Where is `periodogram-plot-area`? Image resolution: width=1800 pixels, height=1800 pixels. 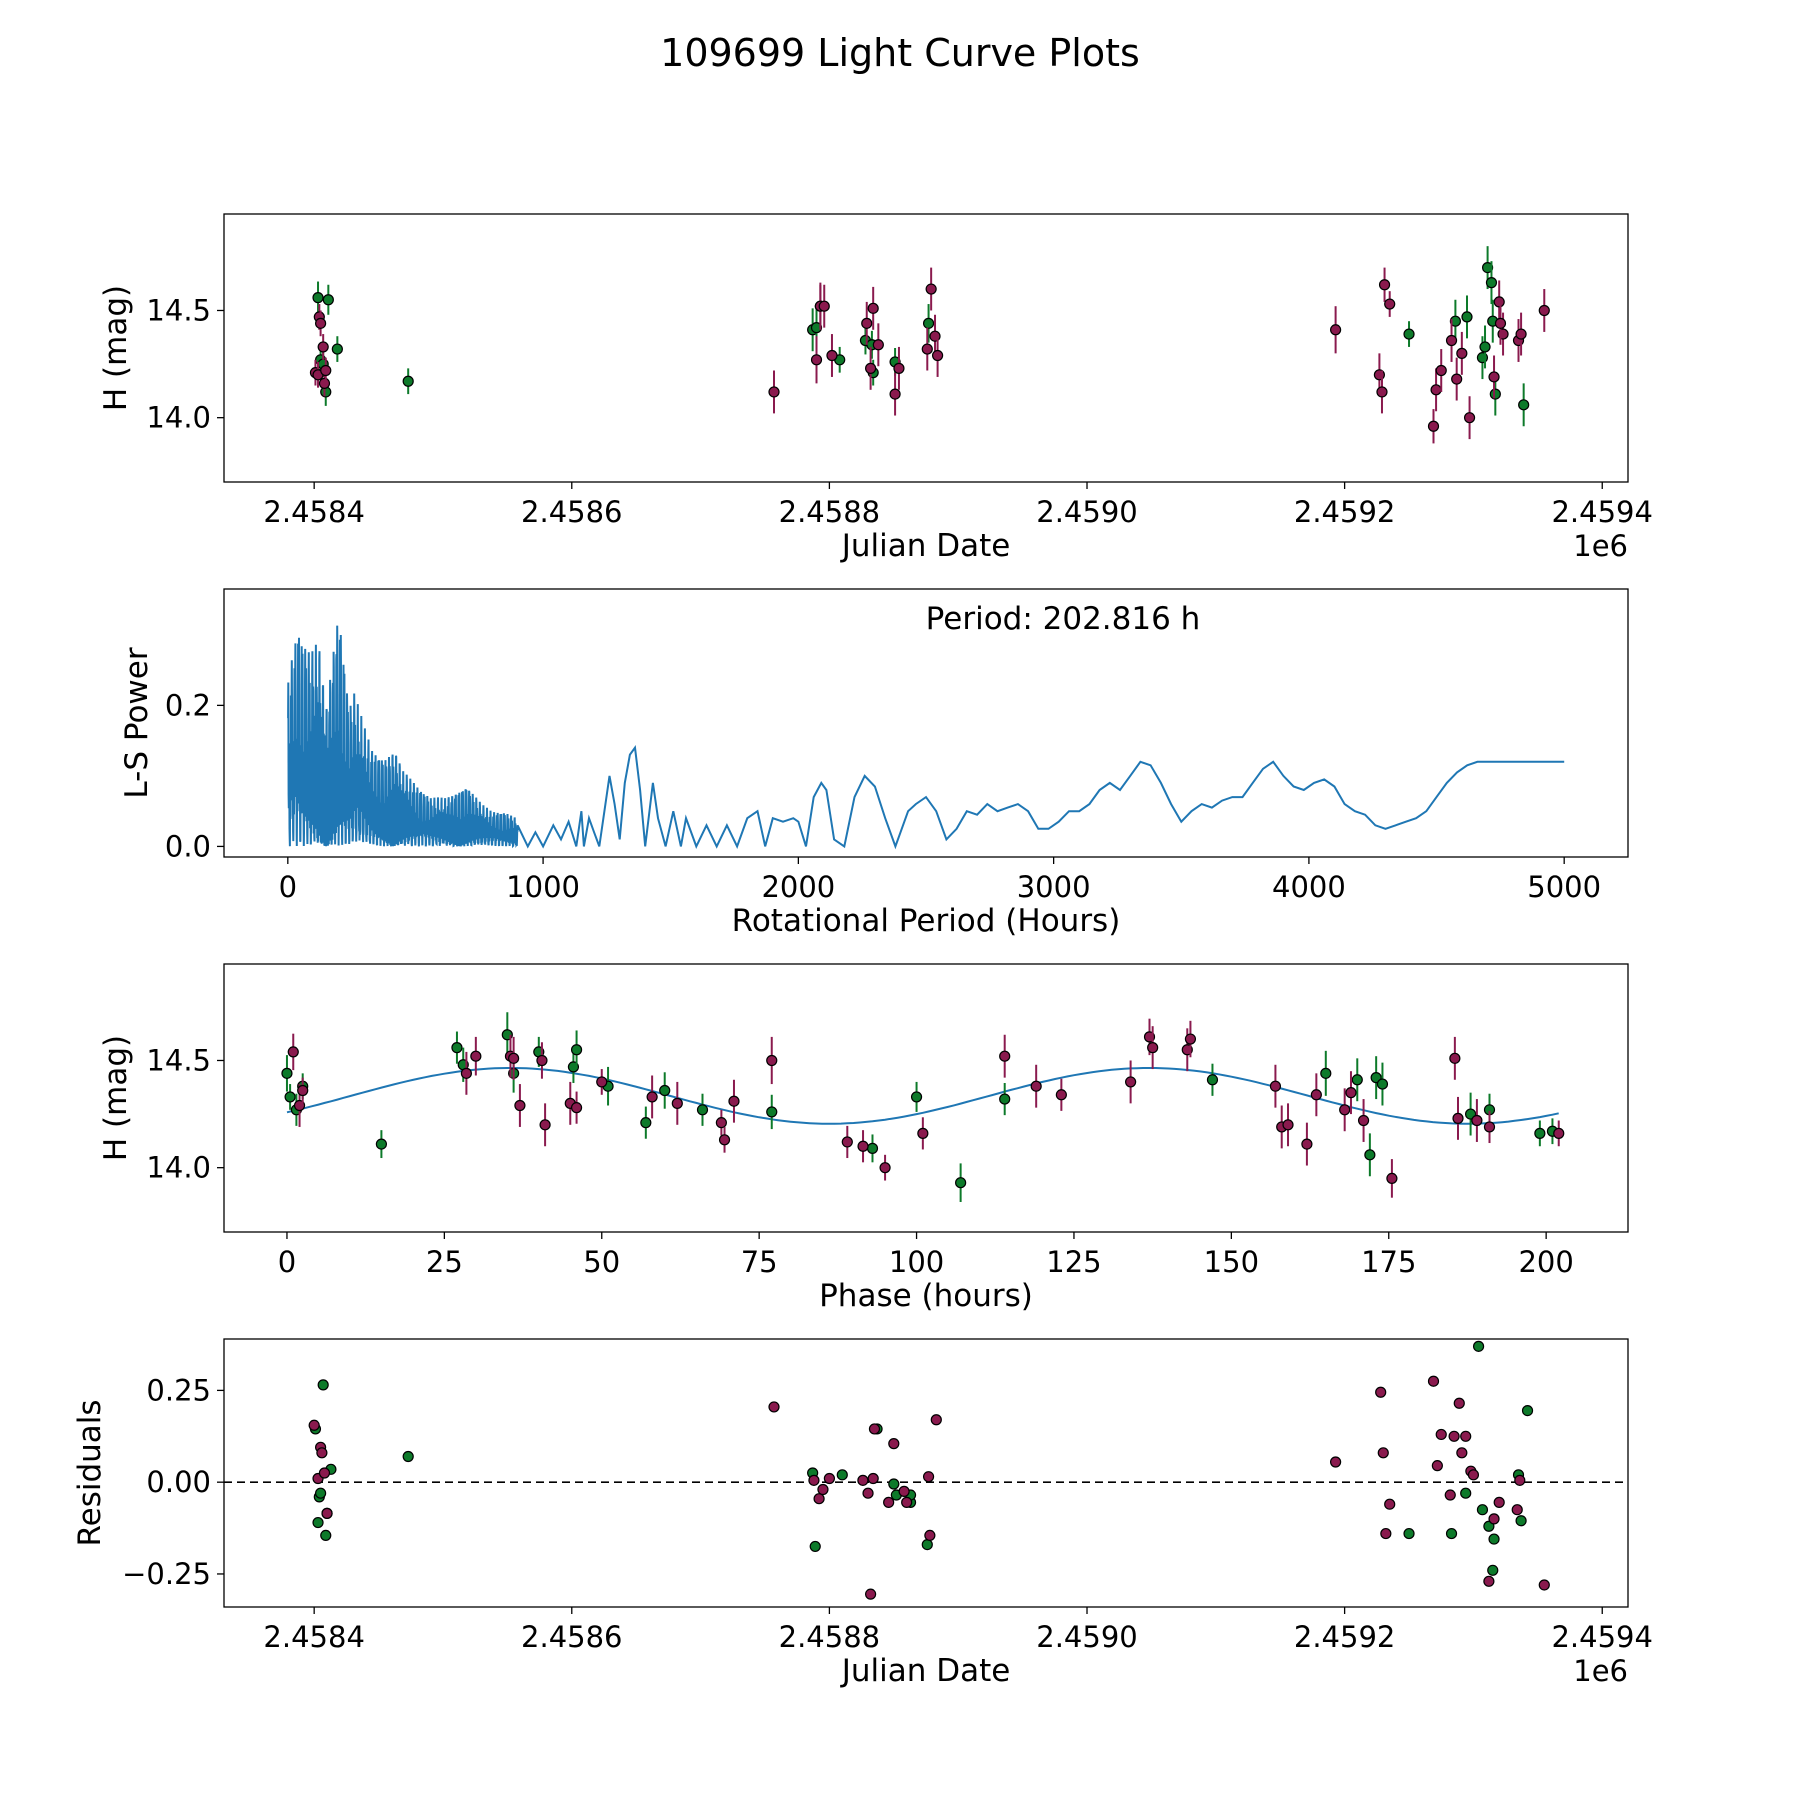 periodogram-plot-area is located at coordinates (926, 737).